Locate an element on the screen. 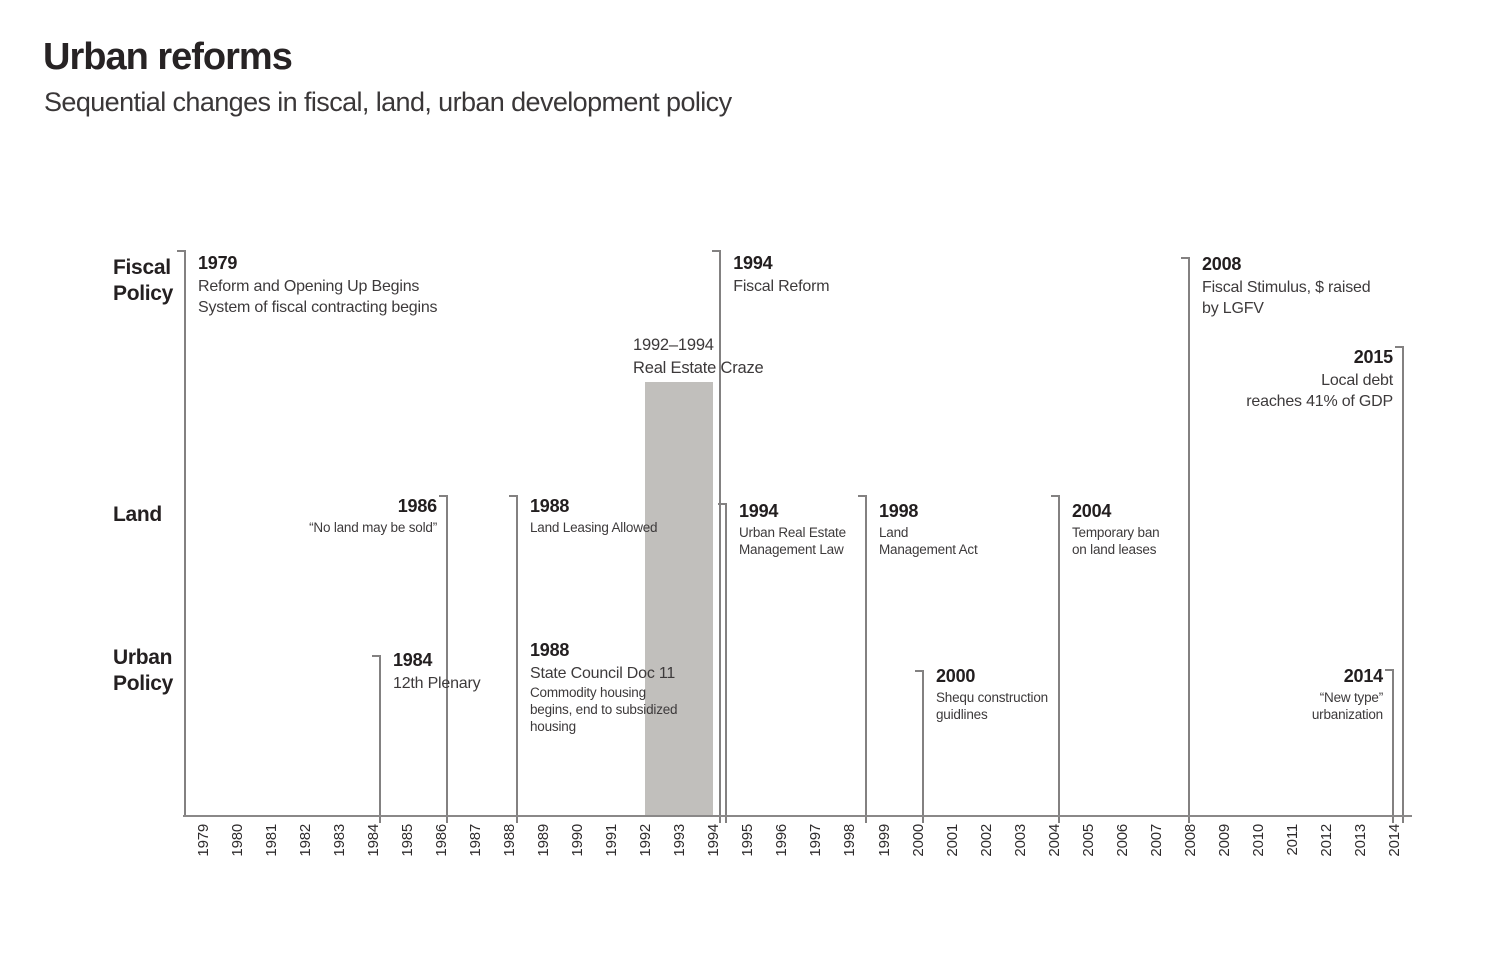 The width and height of the screenshot is (1500, 971). event-land-2004: 2004 Temporary ban on land leases is located at coordinates (1116, 529).